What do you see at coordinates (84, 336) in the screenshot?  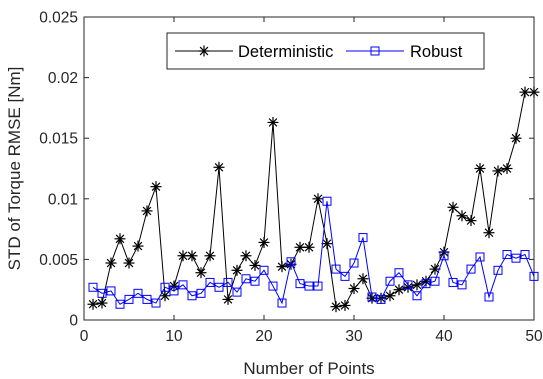 I see `x-tick-label: 0` at bounding box center [84, 336].